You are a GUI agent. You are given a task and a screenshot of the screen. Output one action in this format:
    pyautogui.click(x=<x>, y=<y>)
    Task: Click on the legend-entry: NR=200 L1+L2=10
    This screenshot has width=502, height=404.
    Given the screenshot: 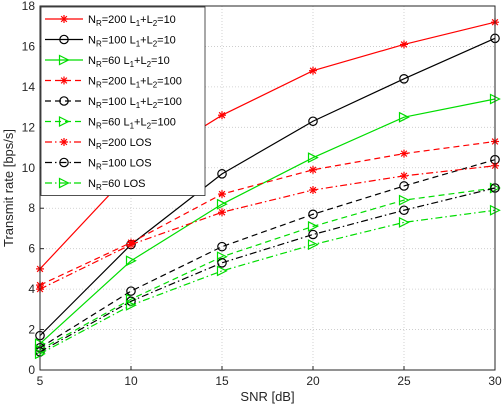 What is the action you would take?
    pyautogui.click(x=110, y=21)
    